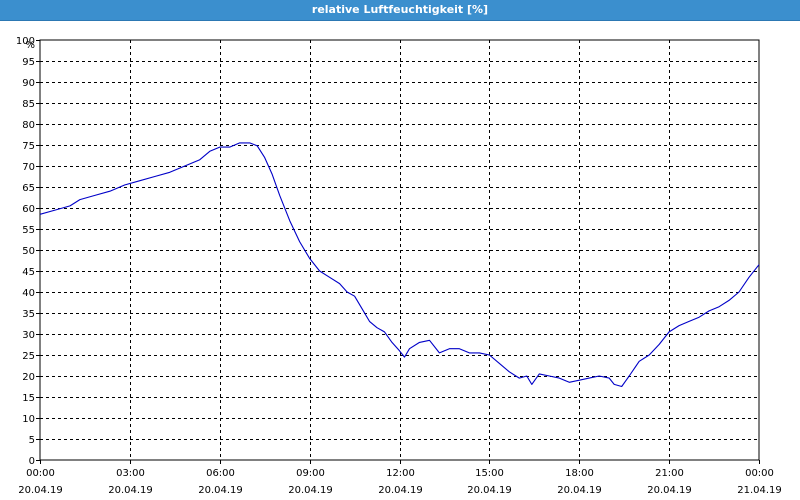  I want to click on y-tick-label: 70, so click(28, 167).